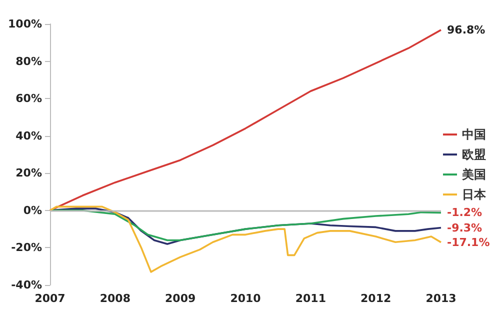 Image resolution: width=503 pixels, height=329 pixels. What do you see at coordinates (29, 99) in the screenshot?
I see `y-tick-label: 60%` at bounding box center [29, 99].